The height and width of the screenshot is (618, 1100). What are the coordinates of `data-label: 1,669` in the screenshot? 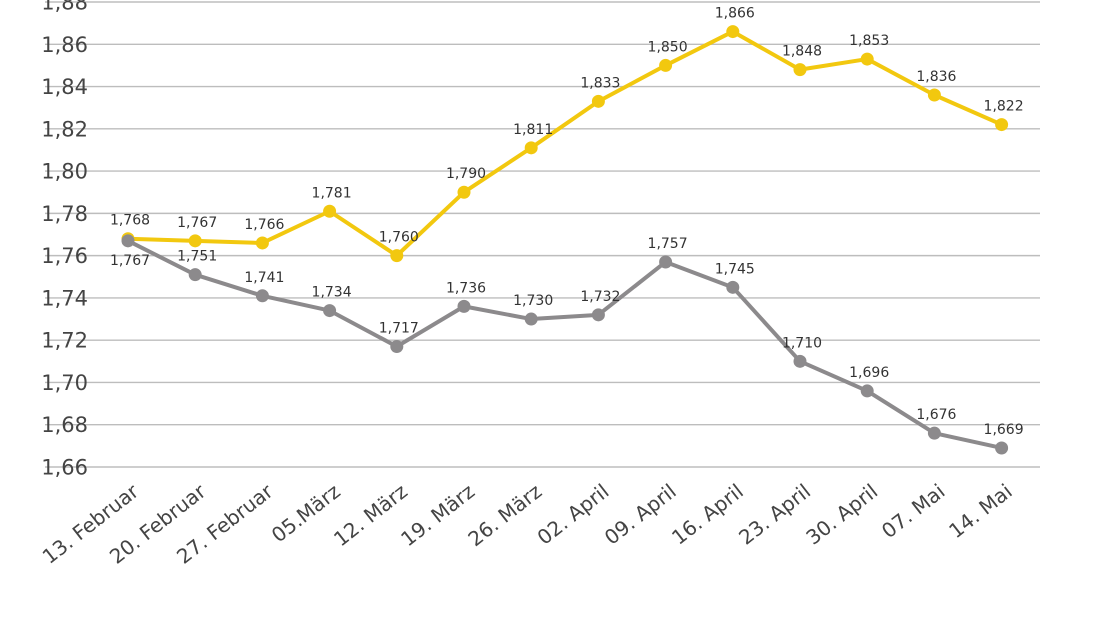 It's located at (1004, 430).